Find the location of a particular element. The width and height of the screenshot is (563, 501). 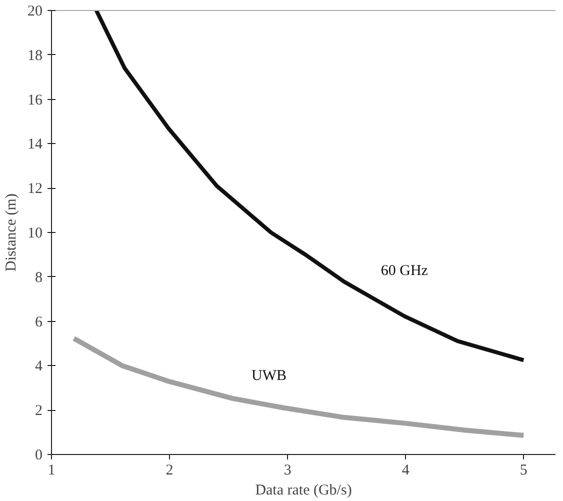

y-tick-label: 8 is located at coordinates (38, 278).